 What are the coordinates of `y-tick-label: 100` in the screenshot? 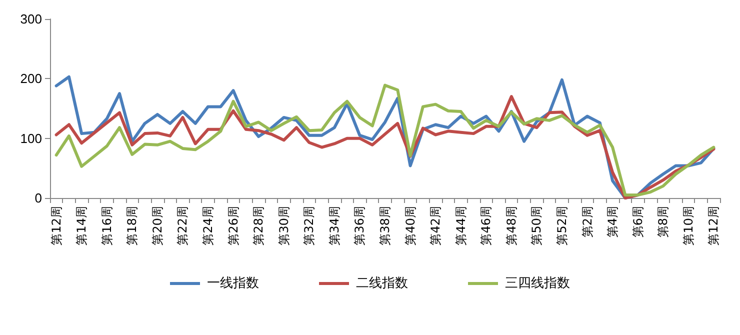 It's located at (31, 138).